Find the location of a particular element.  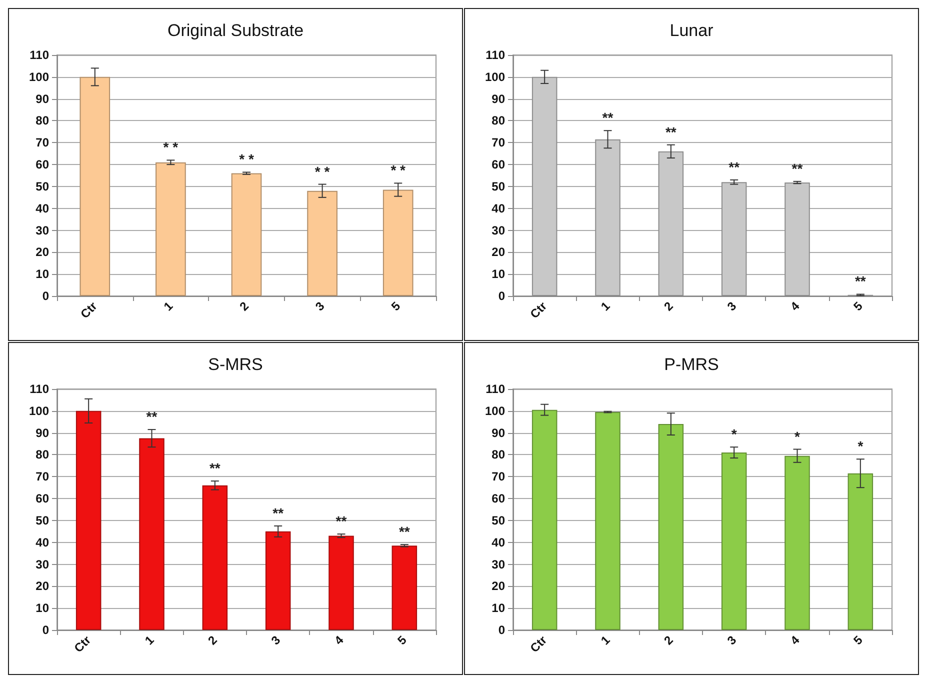

chart-title: Original Substrate is located at coordinates (235, 30).